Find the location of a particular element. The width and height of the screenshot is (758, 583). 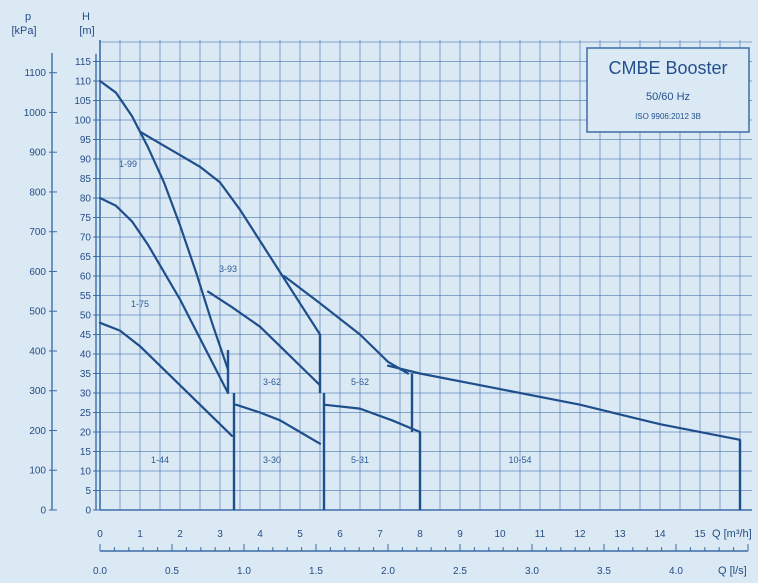

p-tick-label: 400 is located at coordinates (37, 351).